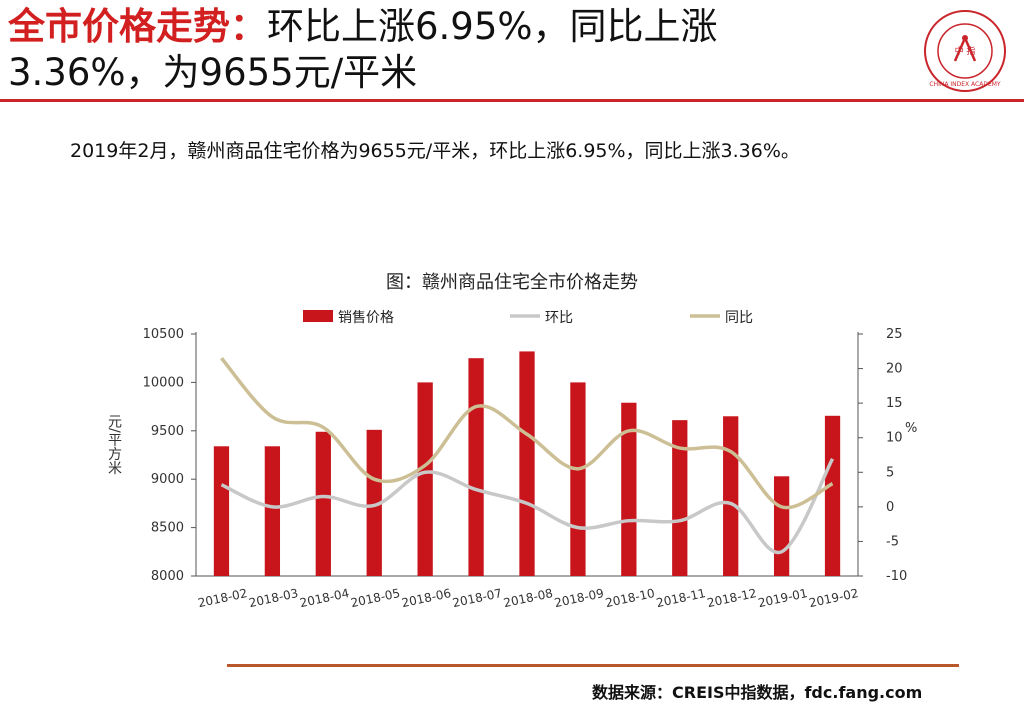  What do you see at coordinates (739, 318) in the screenshot?
I see `legend-label-yoy: 同比` at bounding box center [739, 318].